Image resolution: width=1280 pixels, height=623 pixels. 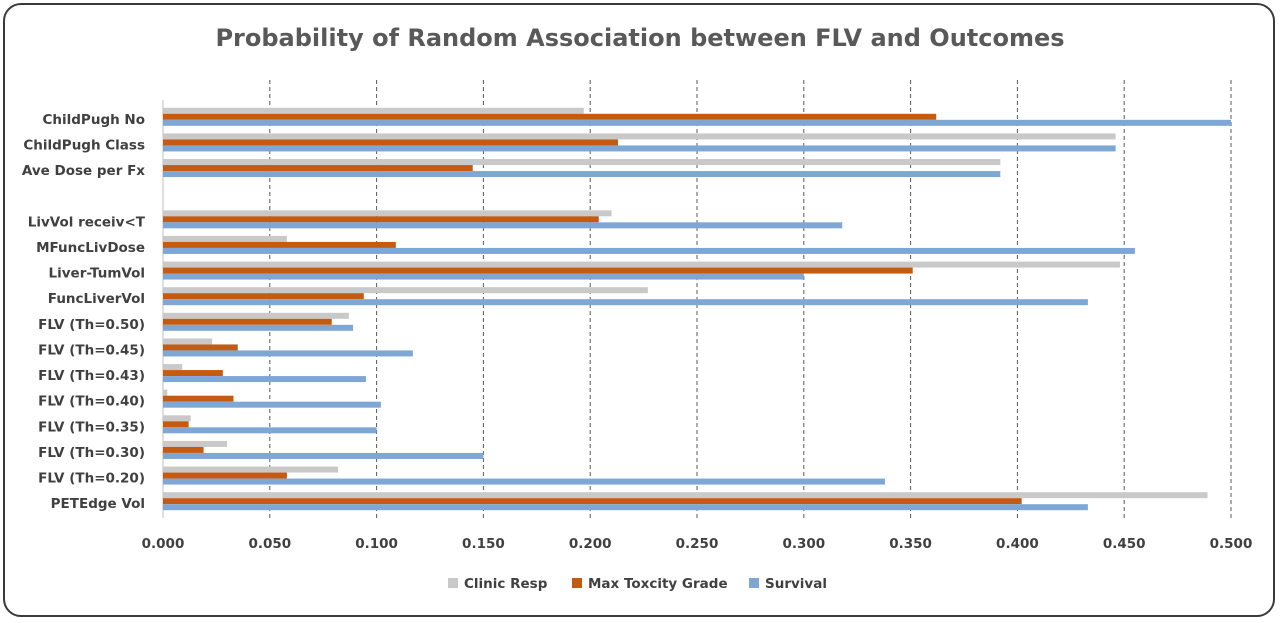 What do you see at coordinates (91, 479) in the screenshot?
I see `category-label: FLV (Th=0.20)` at bounding box center [91, 479].